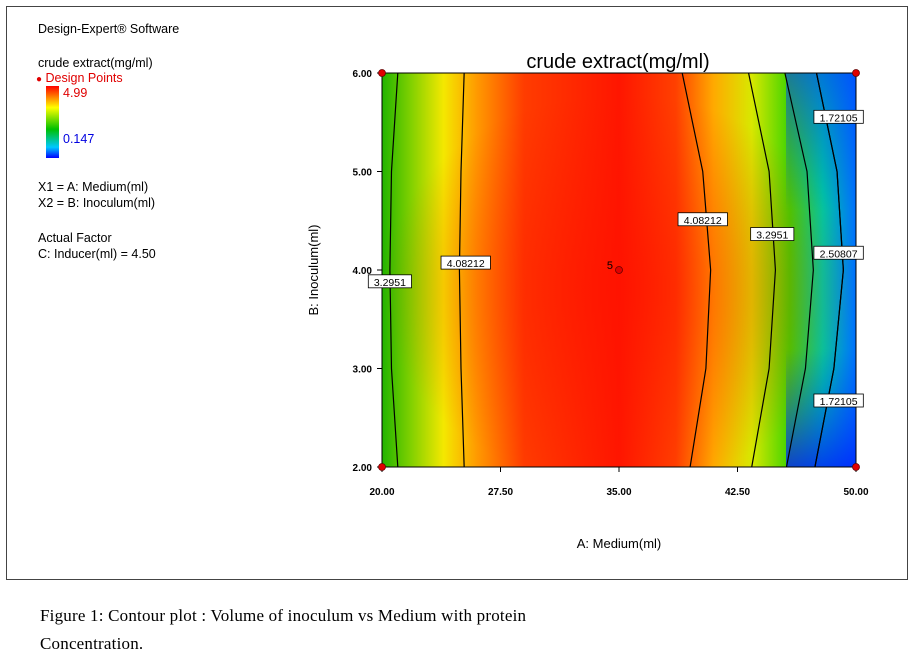  I want to click on design-point-count: 5, so click(610, 266).